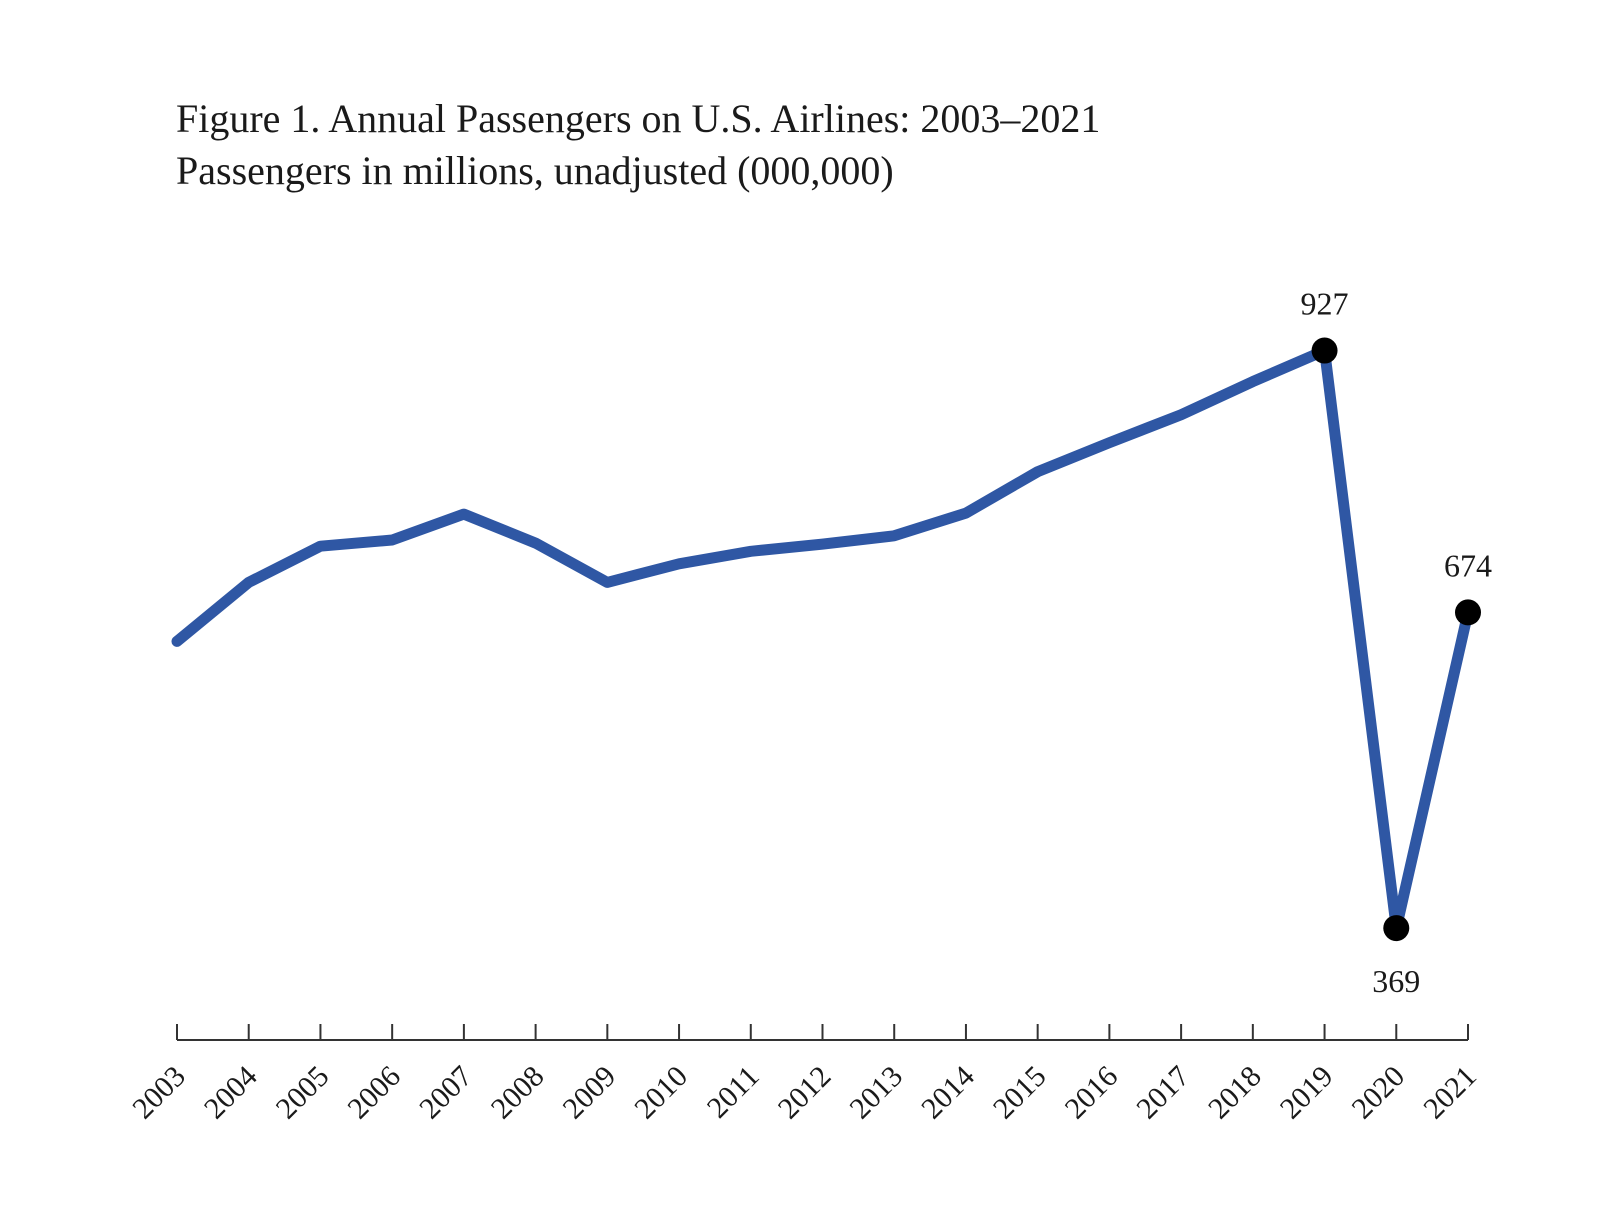 Image resolution: width=1606 pixels, height=1220 pixels. I want to click on x-tick-label: 2012, so click(805, 1093).